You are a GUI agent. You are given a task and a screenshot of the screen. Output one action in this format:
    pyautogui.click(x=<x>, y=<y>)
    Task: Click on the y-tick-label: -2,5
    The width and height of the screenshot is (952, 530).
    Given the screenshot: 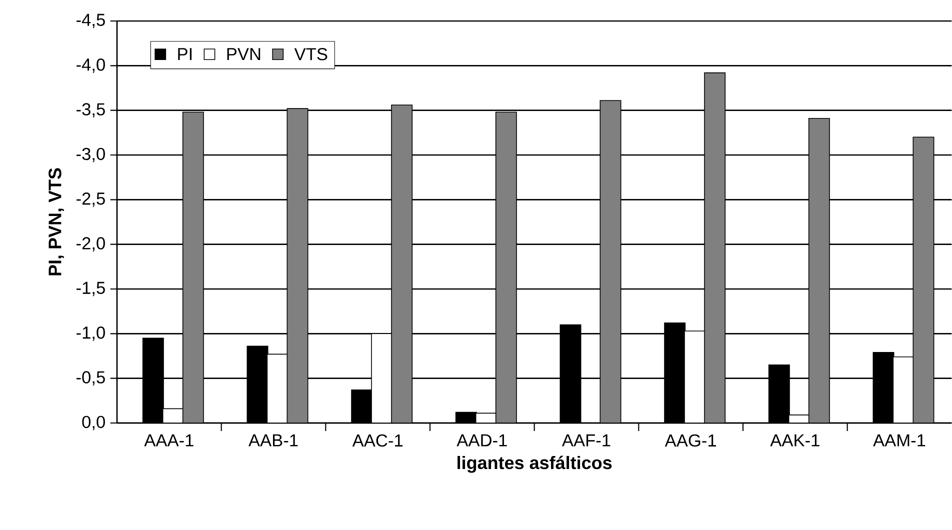 What is the action you would take?
    pyautogui.click(x=90, y=199)
    